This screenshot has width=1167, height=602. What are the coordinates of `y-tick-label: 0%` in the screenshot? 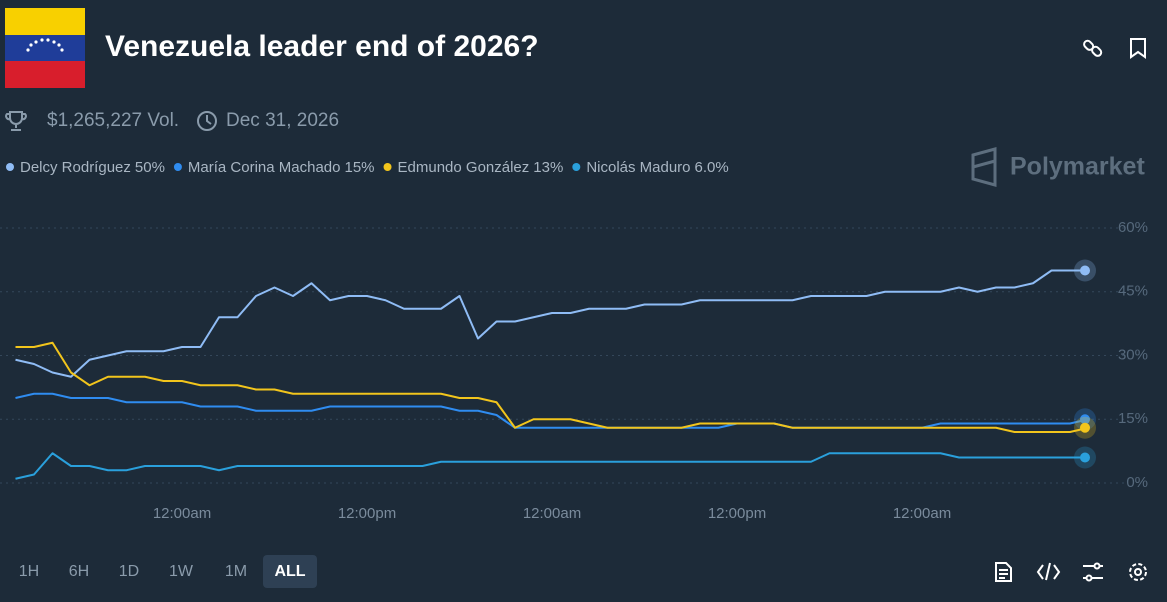 It's located at (1137, 482).